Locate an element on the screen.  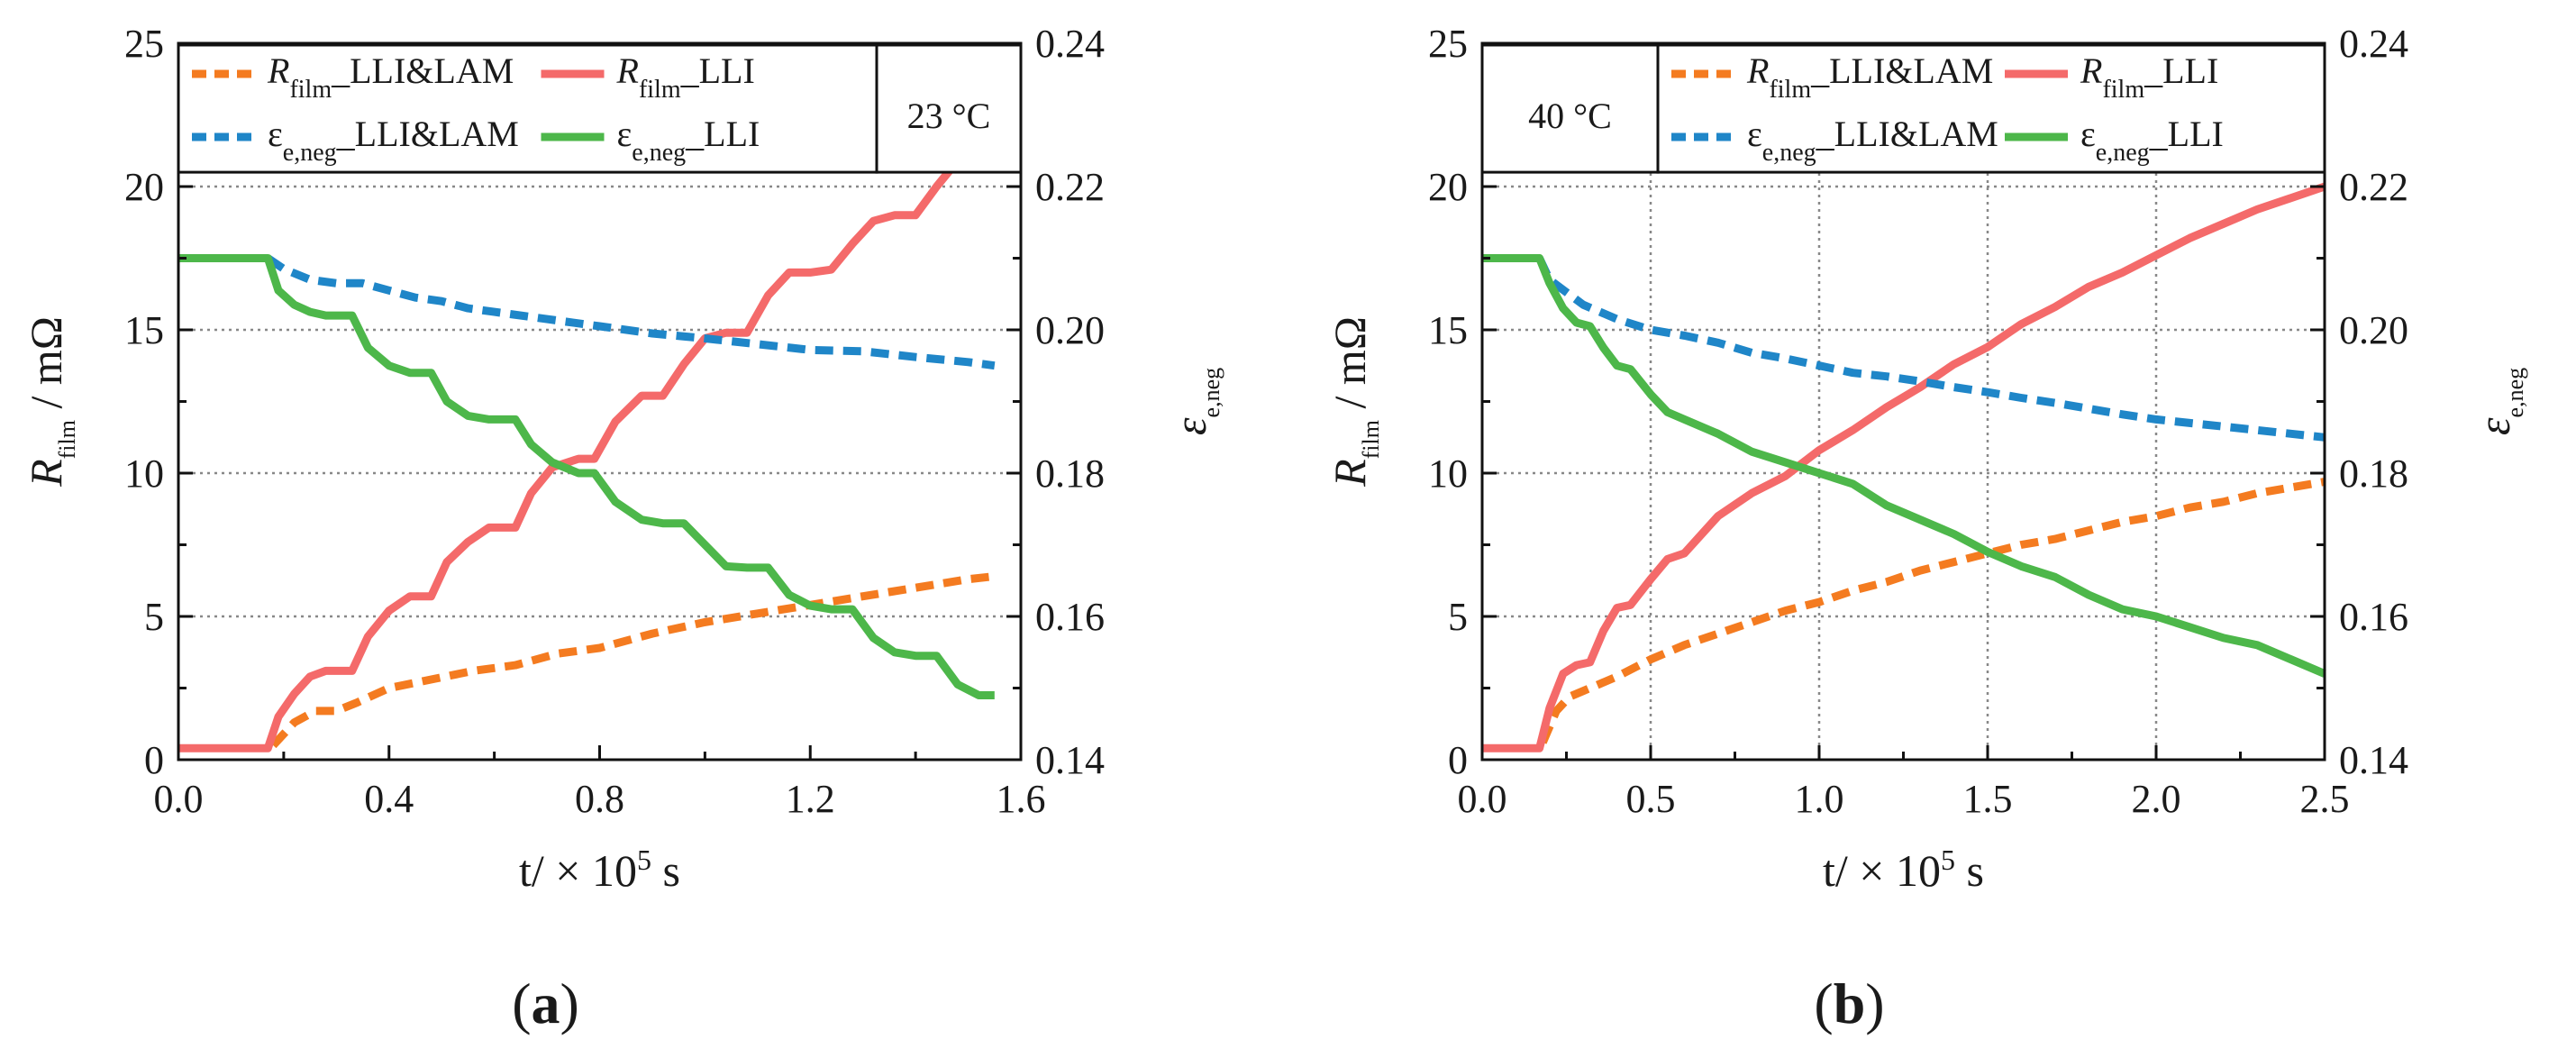
x-tick-label: 0.4 is located at coordinates (389, 799).